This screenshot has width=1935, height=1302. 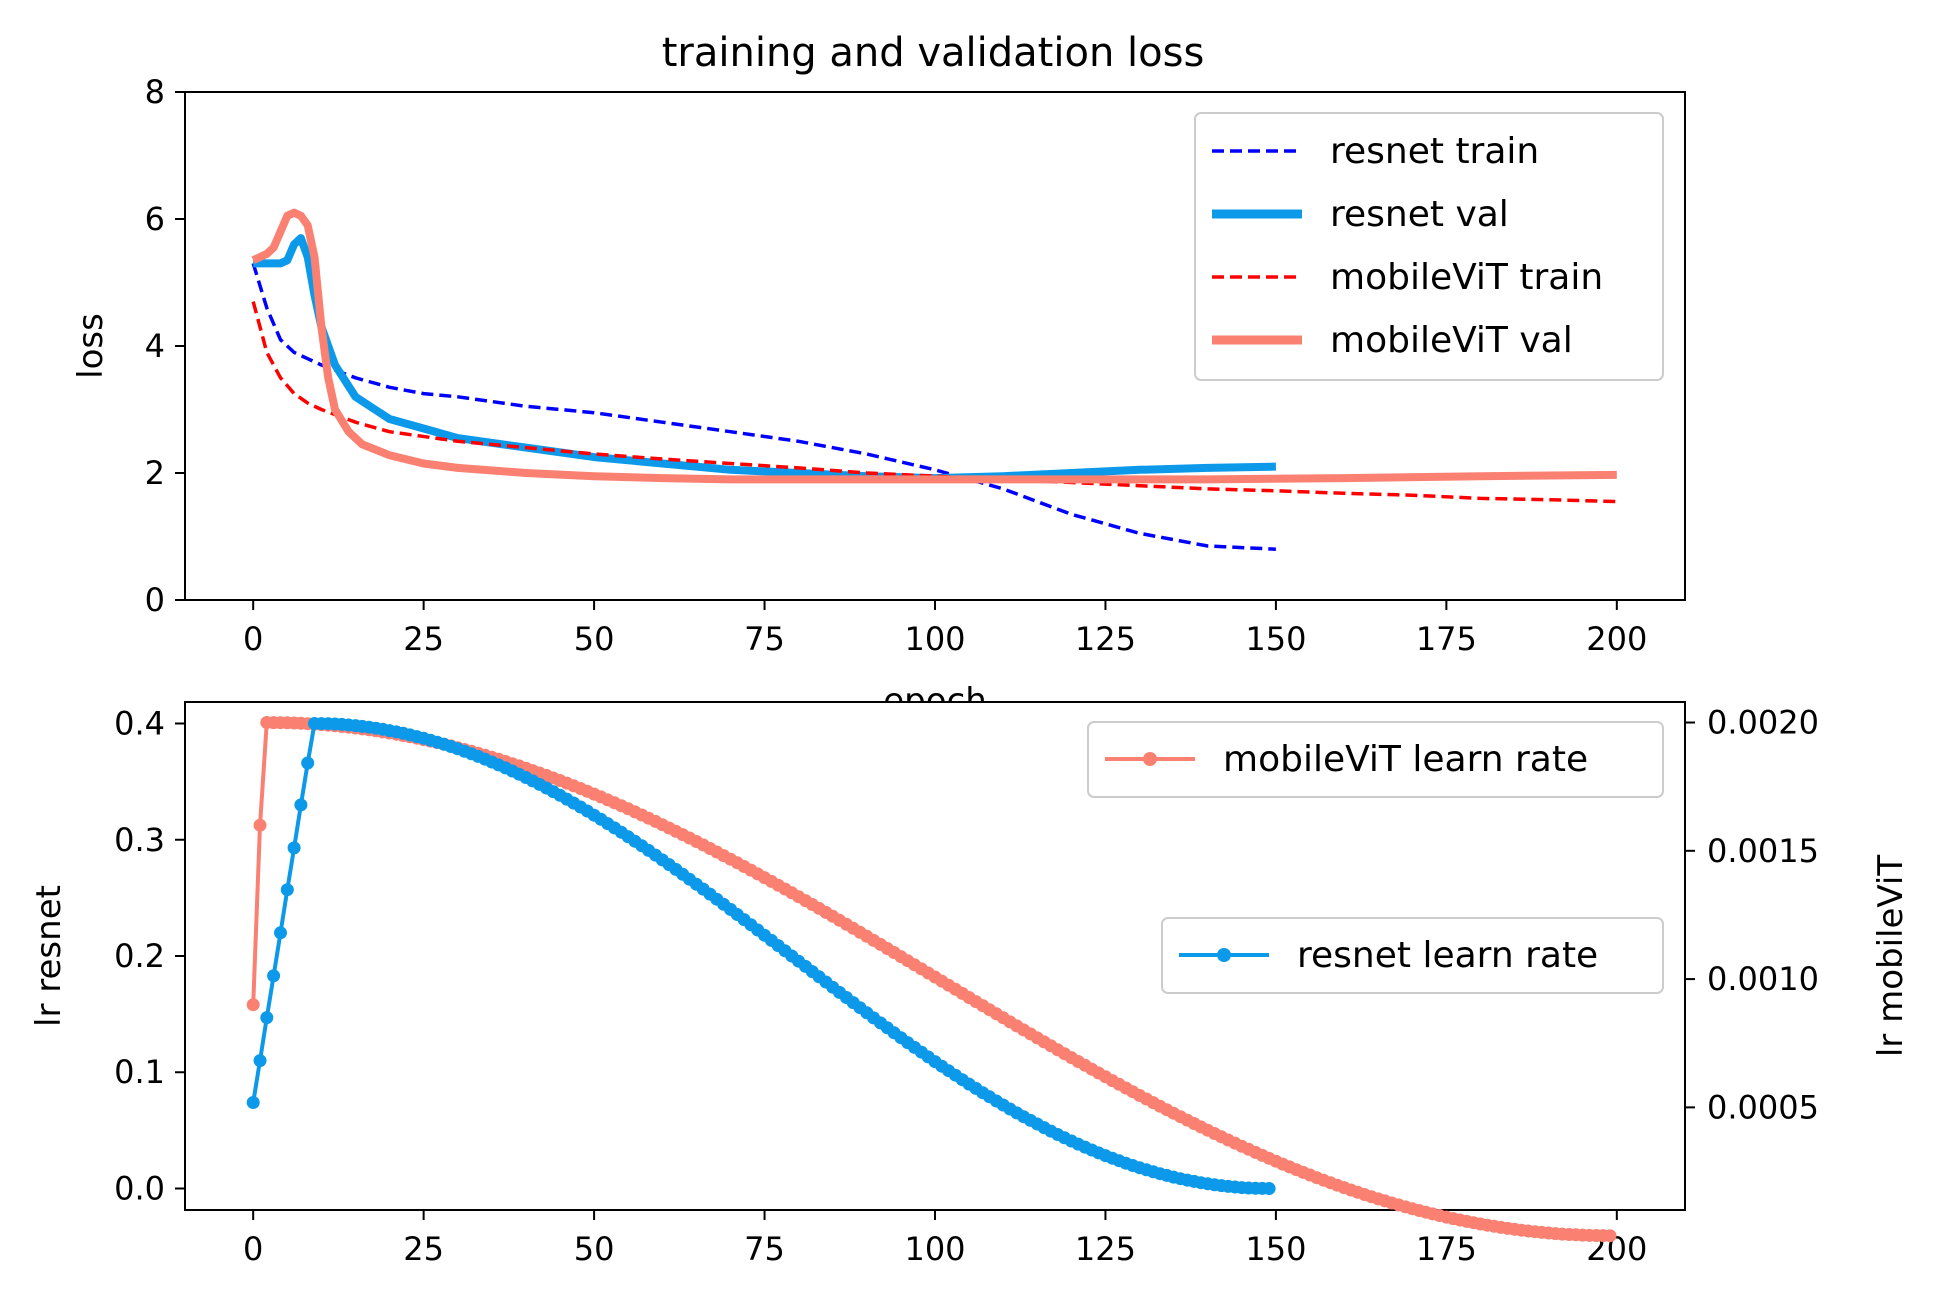 I want to click on loss-y-tick-label: 4, so click(x=155, y=346).